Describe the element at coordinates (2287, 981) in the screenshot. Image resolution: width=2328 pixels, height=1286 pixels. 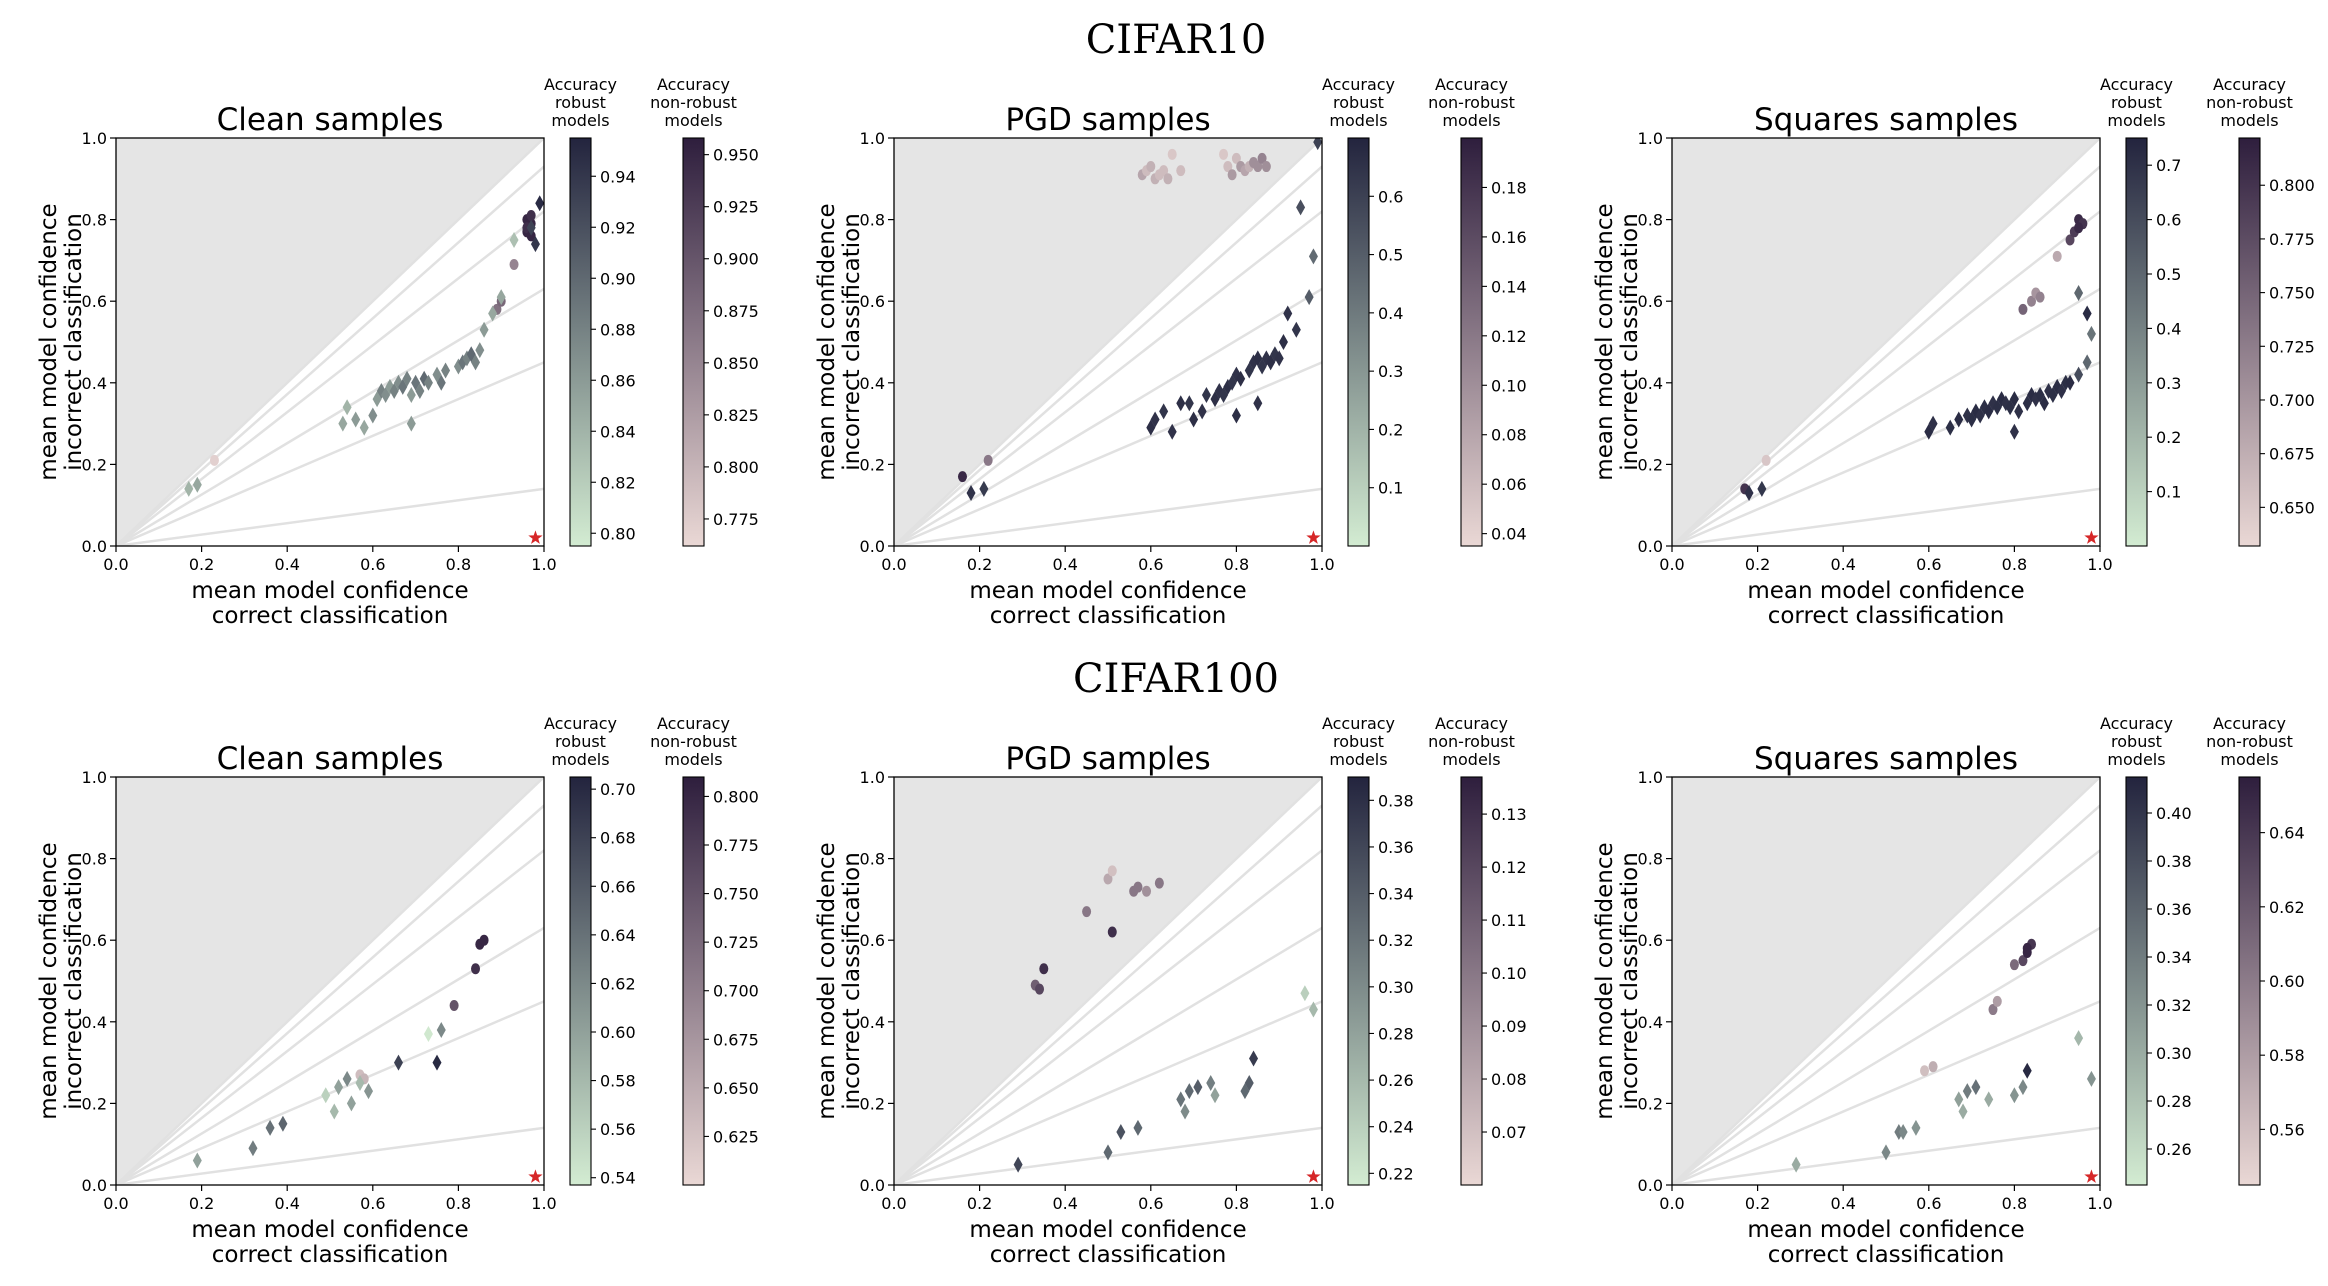
I see `colorbar-tick-label: 0.60` at that location.